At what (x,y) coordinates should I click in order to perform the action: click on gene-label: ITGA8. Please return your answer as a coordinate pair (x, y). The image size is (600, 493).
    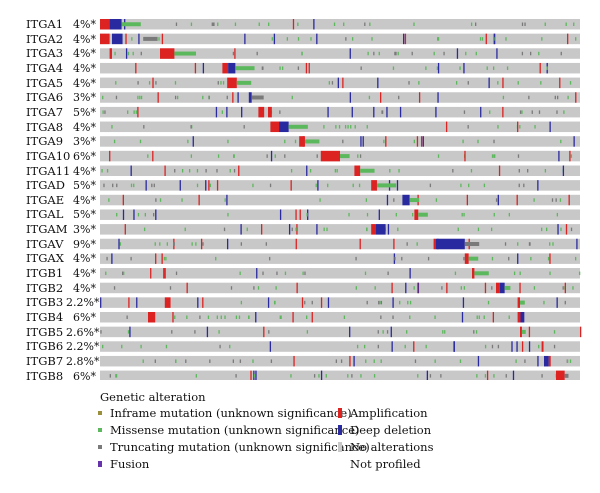
    Looking at the image, I should click on (45, 126).